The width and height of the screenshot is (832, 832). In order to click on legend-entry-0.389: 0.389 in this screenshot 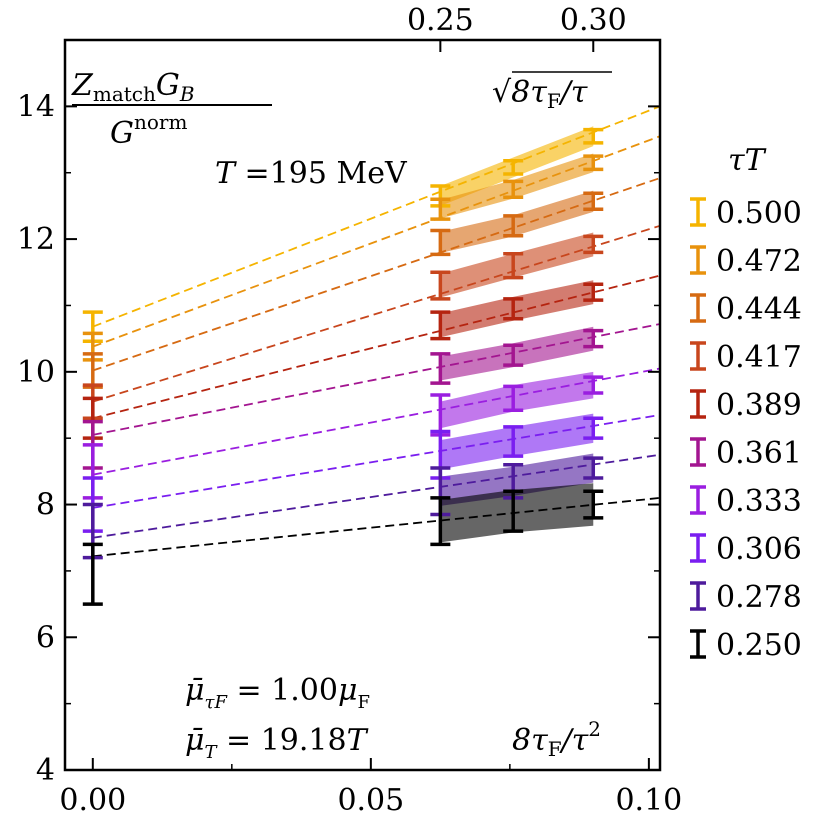, I will do `click(746, 405)`.